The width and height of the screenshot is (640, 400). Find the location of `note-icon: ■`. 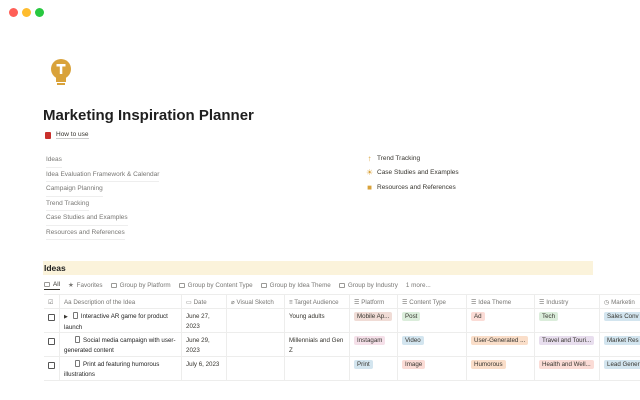

note-icon: ■ is located at coordinates (369, 187).